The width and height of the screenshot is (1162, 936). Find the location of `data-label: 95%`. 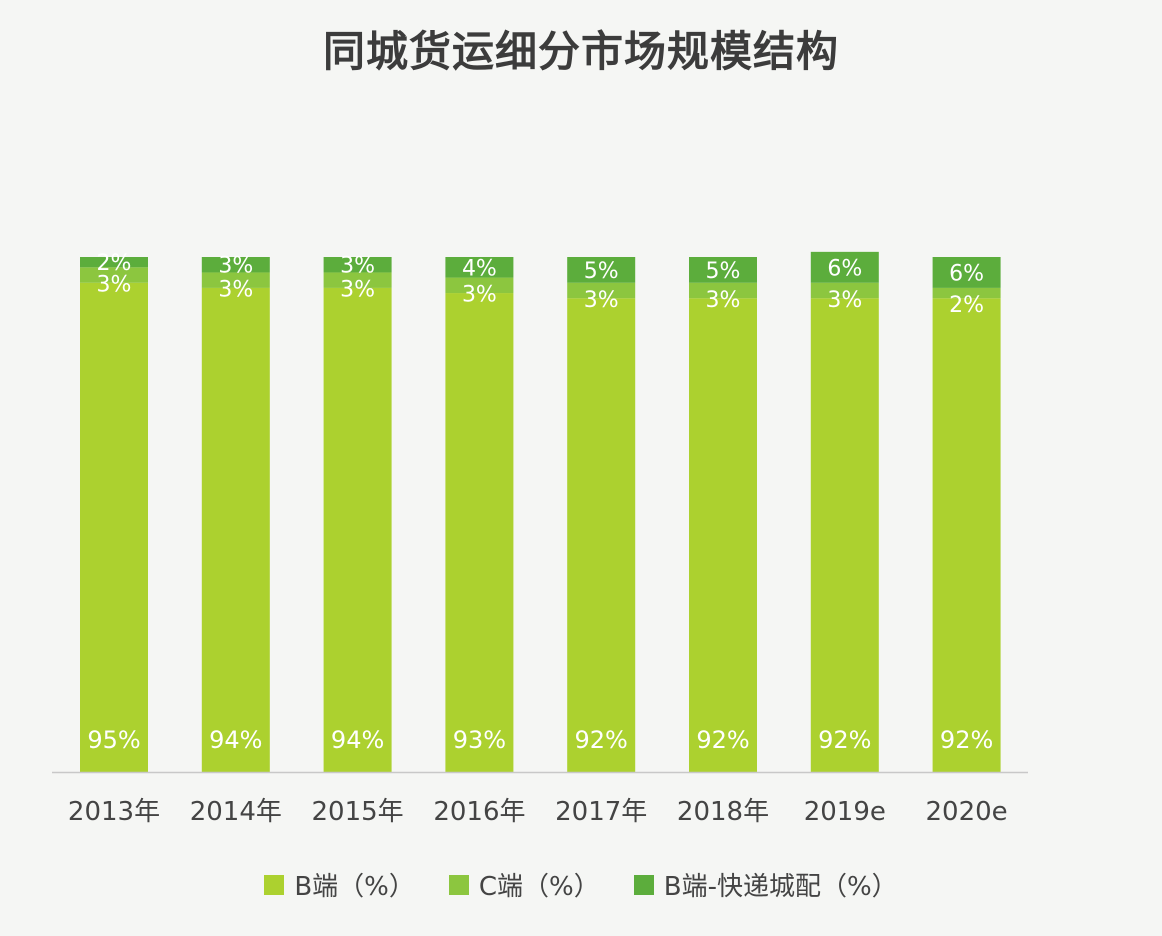

data-label: 95% is located at coordinates (113, 740).